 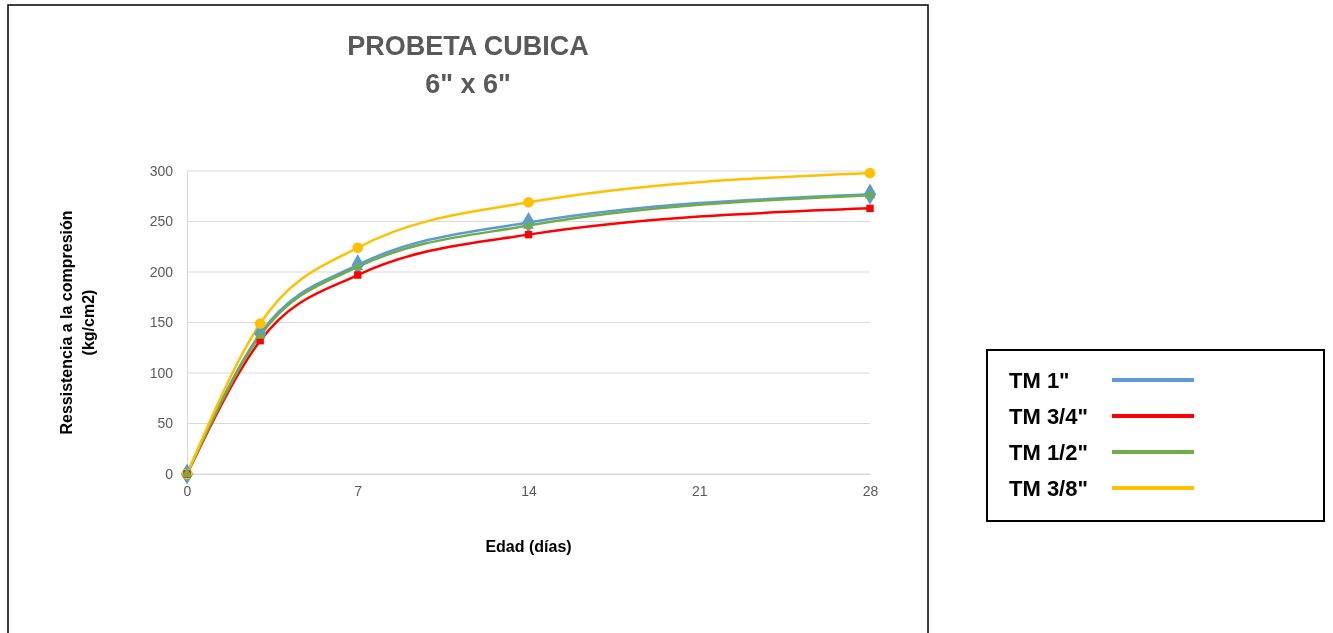 What do you see at coordinates (161, 372) in the screenshot?
I see `y-tick-label: 100` at bounding box center [161, 372].